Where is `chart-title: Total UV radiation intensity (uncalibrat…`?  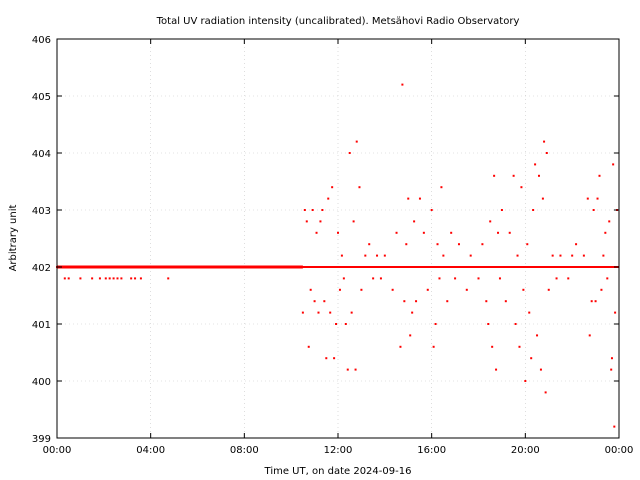
chart-title: Total UV radiation intensity (uncalibrat… is located at coordinates (338, 21).